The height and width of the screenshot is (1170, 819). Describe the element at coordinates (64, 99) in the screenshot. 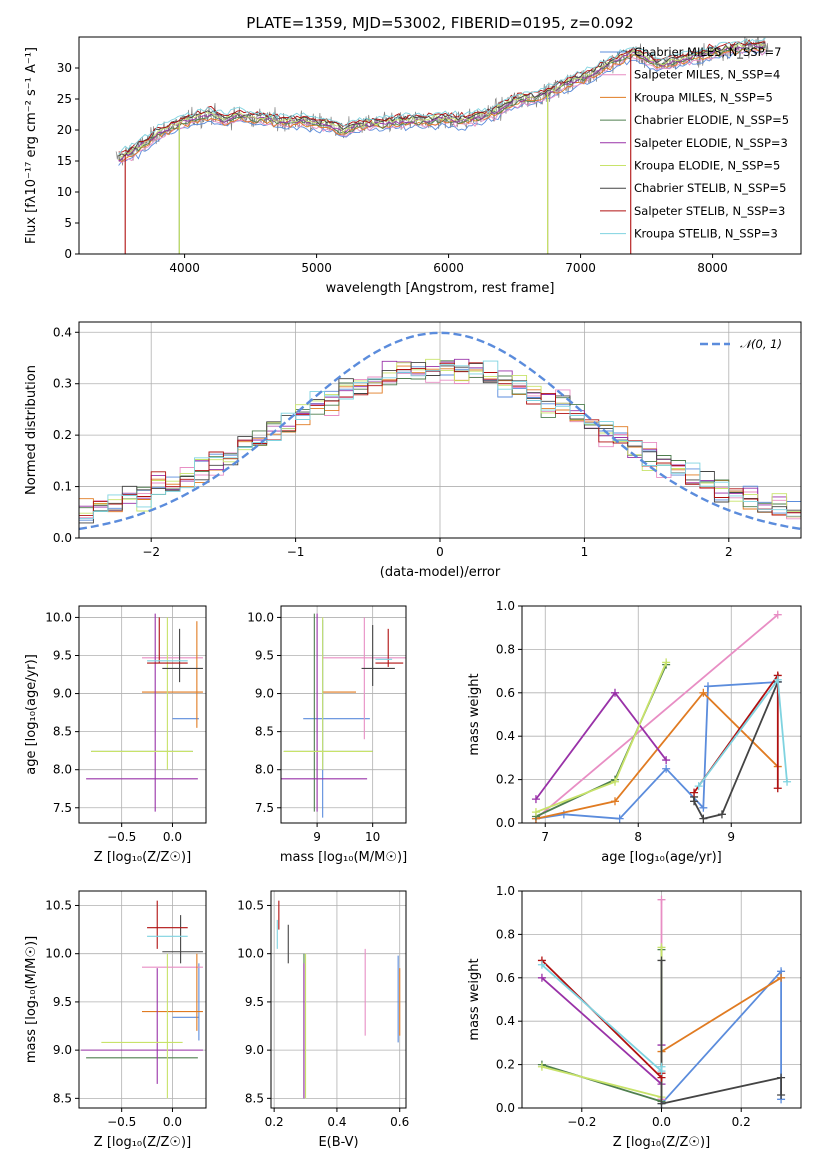

I see `y-tick-label: 25` at that location.